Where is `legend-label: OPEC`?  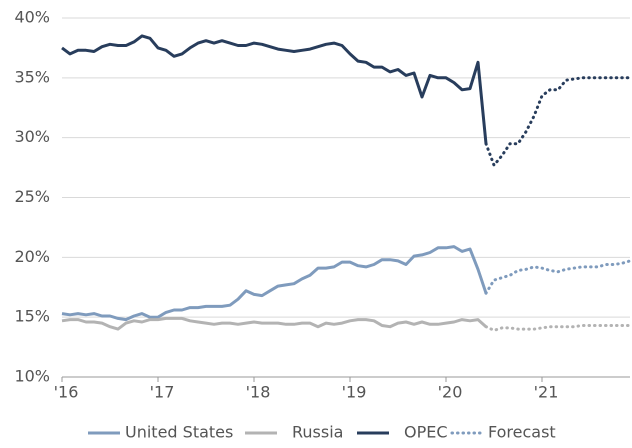
legend-label: OPEC is located at coordinates (426, 432).